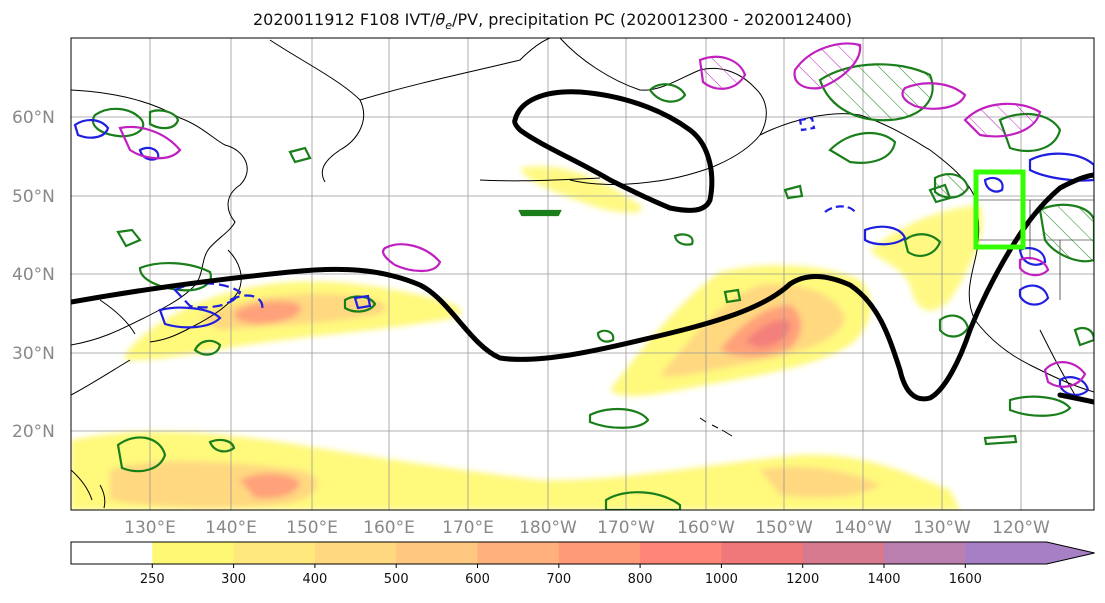 Image resolution: width=1105 pixels, height=603 pixels. I want to click on coast-japan, so click(195, 296).